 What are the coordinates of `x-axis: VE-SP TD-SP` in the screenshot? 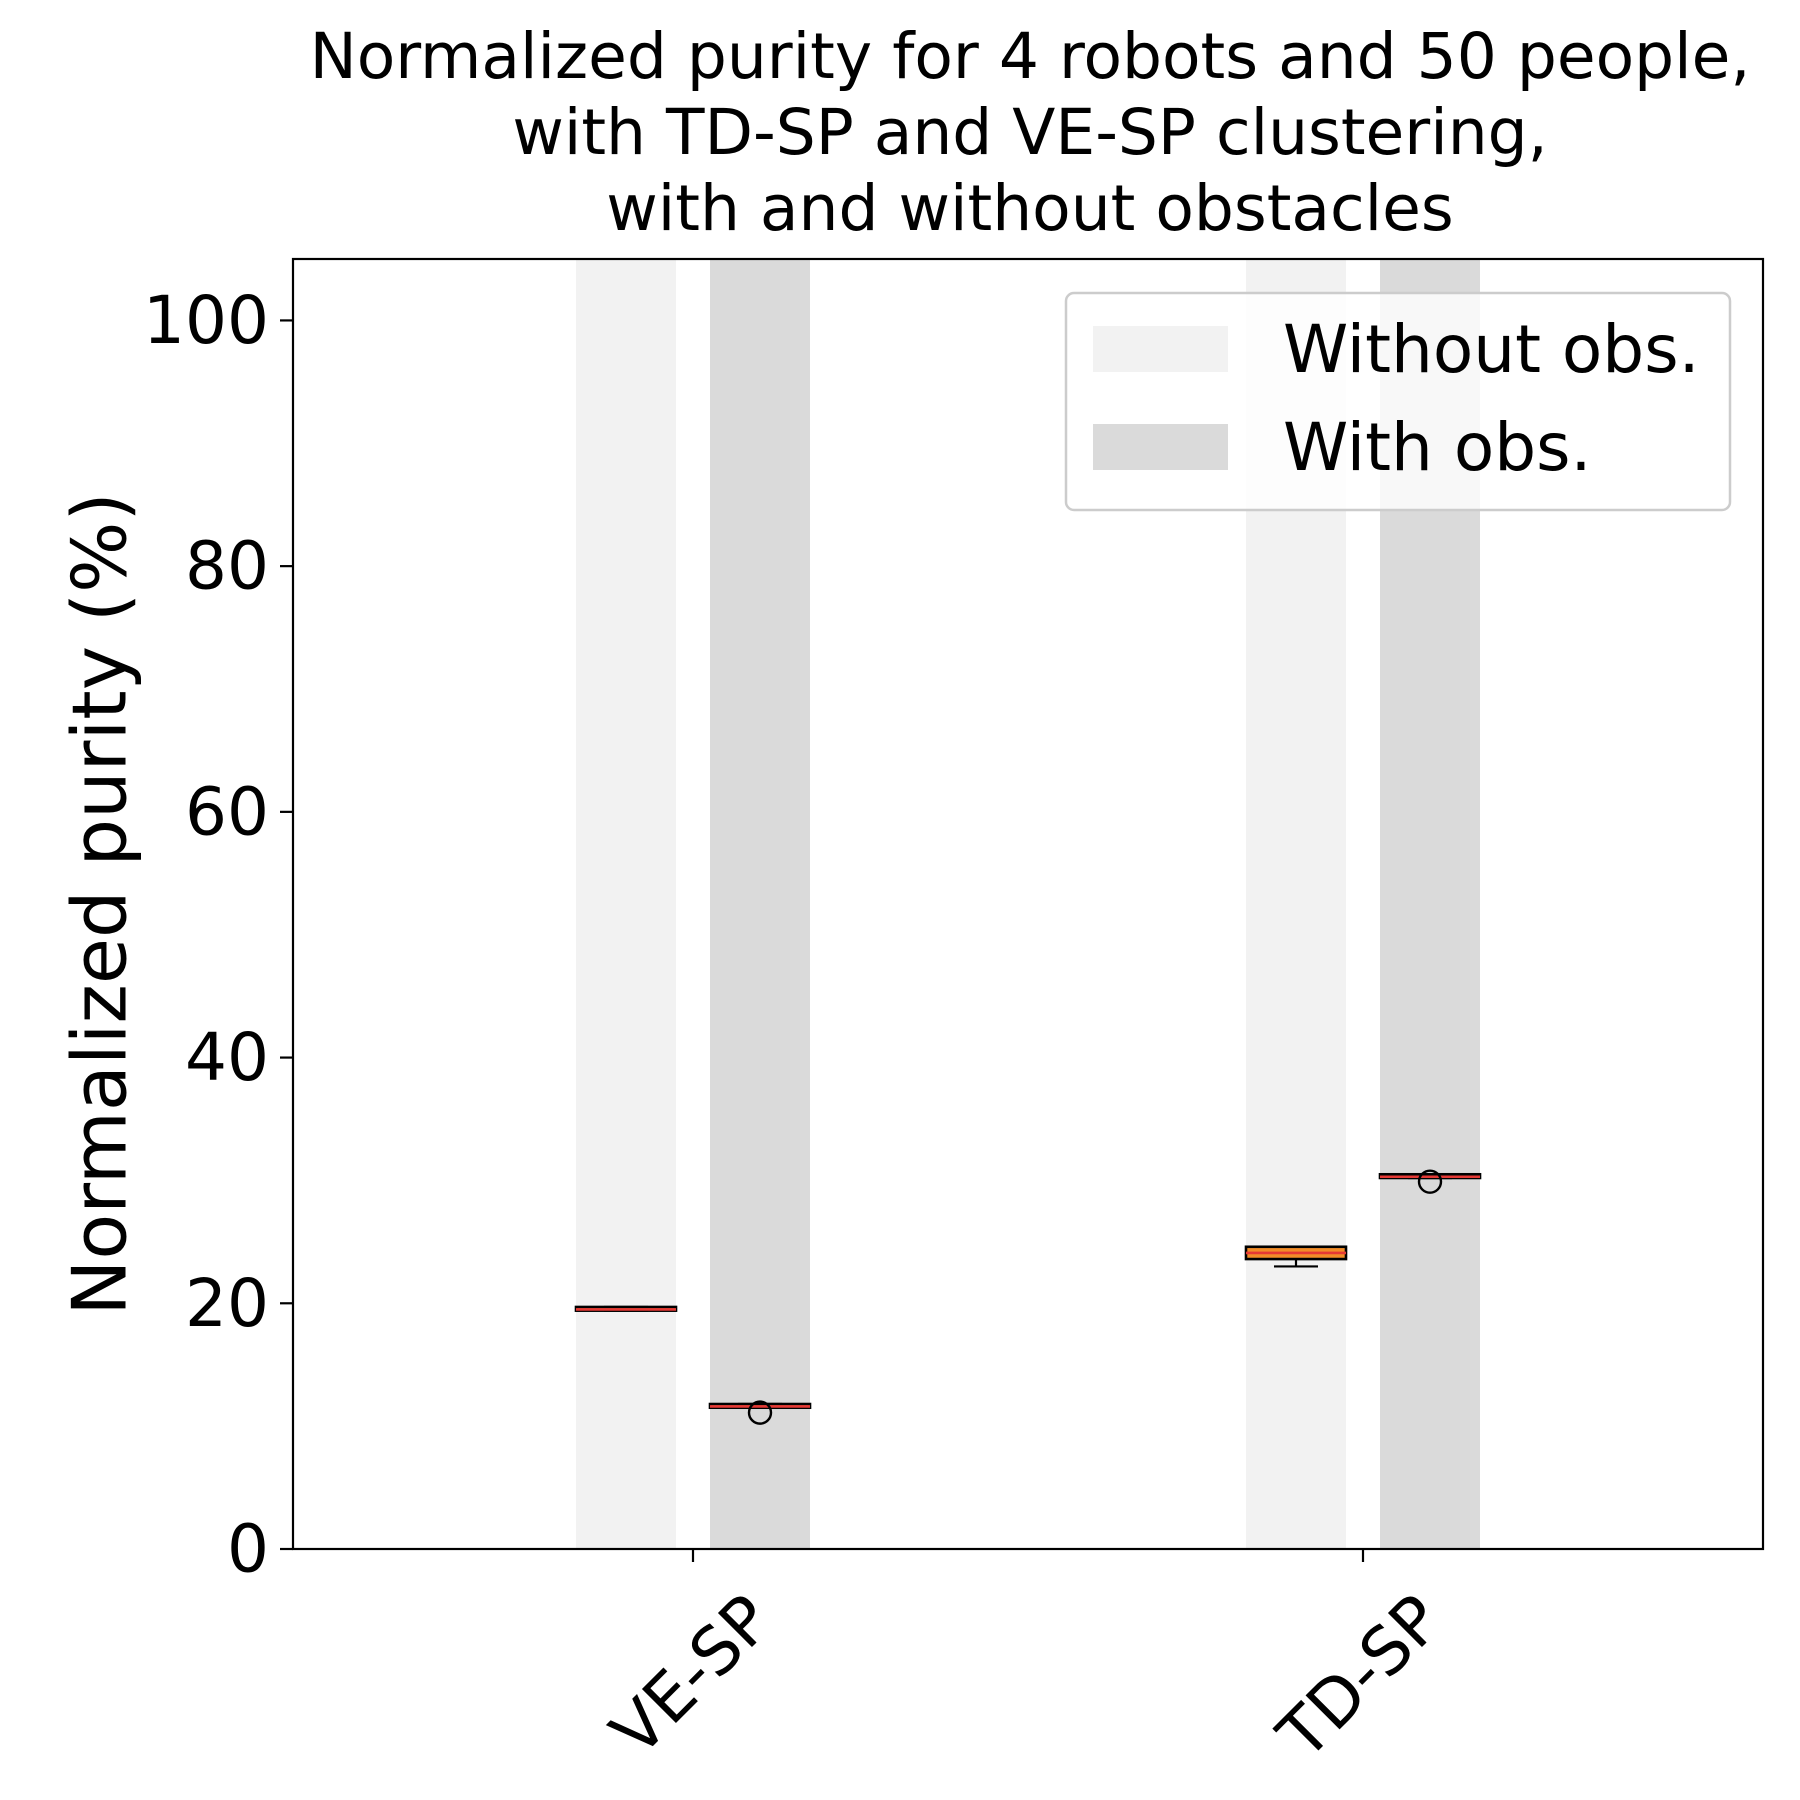 It's located at (1026, 1662).